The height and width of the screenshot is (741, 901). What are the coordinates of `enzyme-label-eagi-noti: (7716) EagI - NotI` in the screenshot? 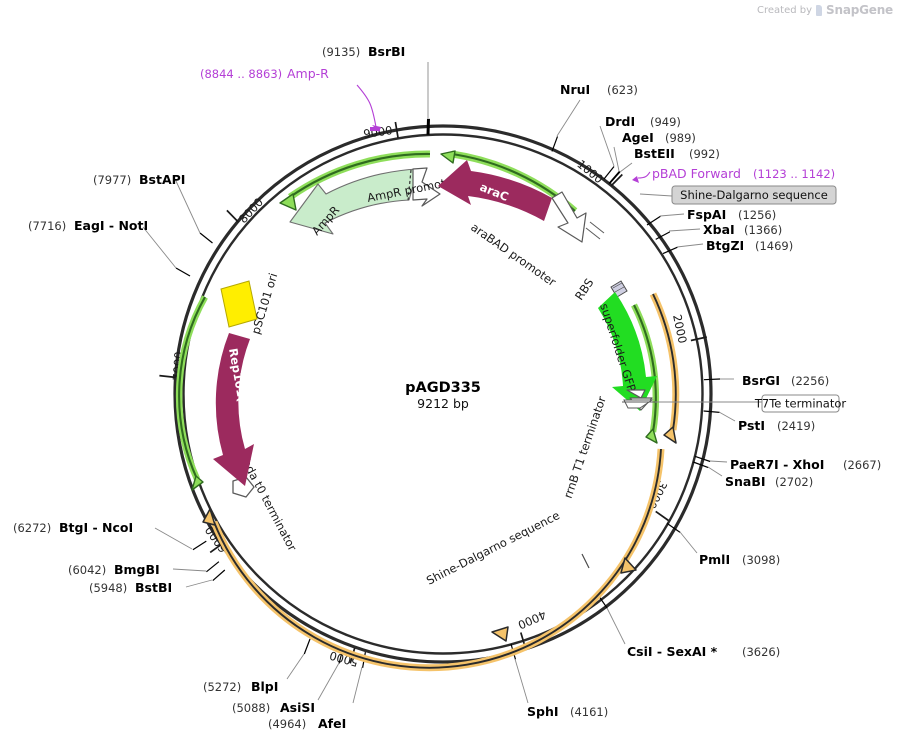 It's located at (88, 225).